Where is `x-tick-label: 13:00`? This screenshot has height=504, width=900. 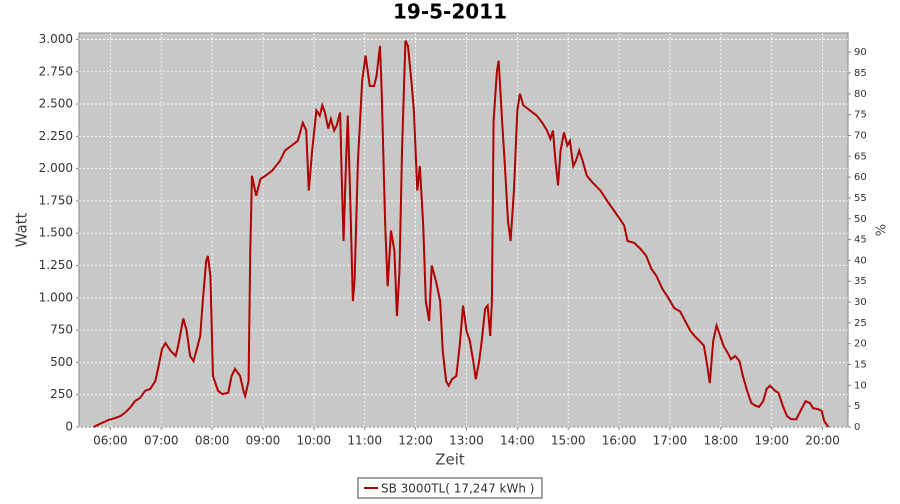 x-tick-label: 13:00 is located at coordinates (466, 441).